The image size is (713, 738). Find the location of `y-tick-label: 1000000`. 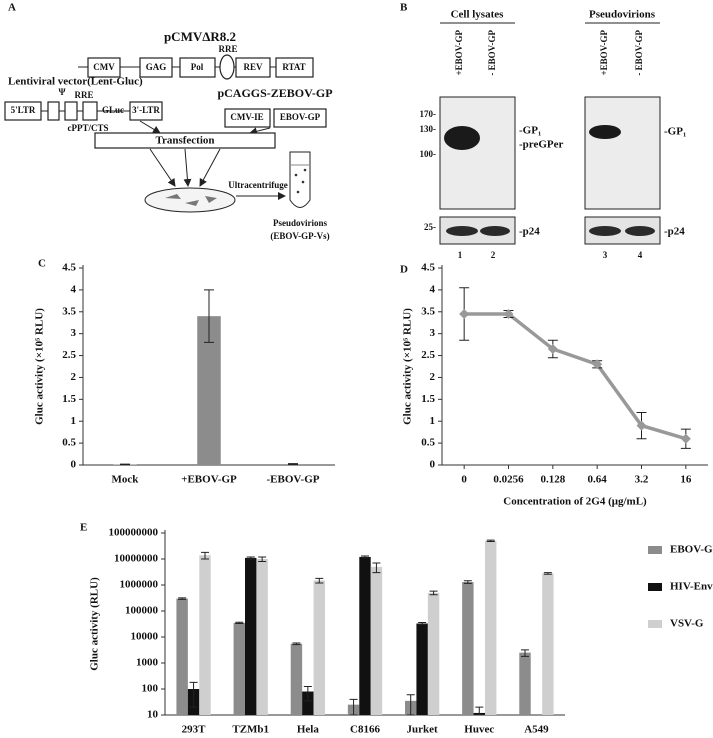

y-tick-label: 1000000 is located at coordinates (139, 585).